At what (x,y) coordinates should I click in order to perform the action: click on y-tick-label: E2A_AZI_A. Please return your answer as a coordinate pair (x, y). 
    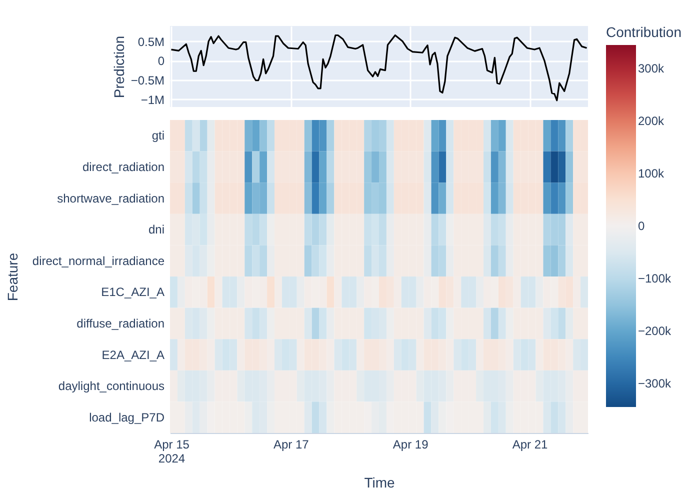
    Looking at the image, I should click on (133, 355).